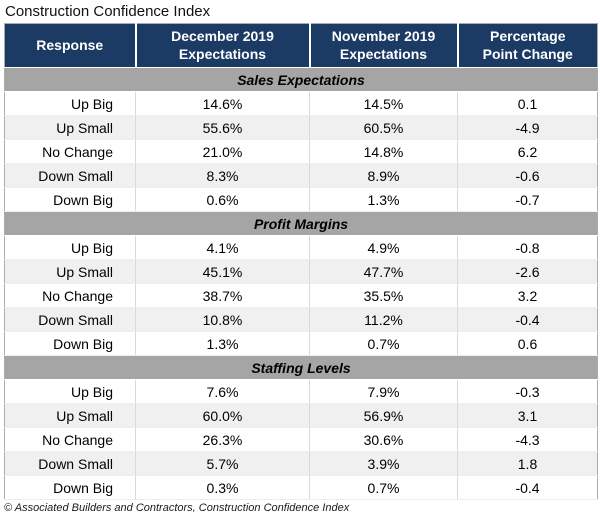 The height and width of the screenshot is (512, 600). Describe the element at coordinates (222, 103) in the screenshot. I see `december-cell: 14.6%` at that location.